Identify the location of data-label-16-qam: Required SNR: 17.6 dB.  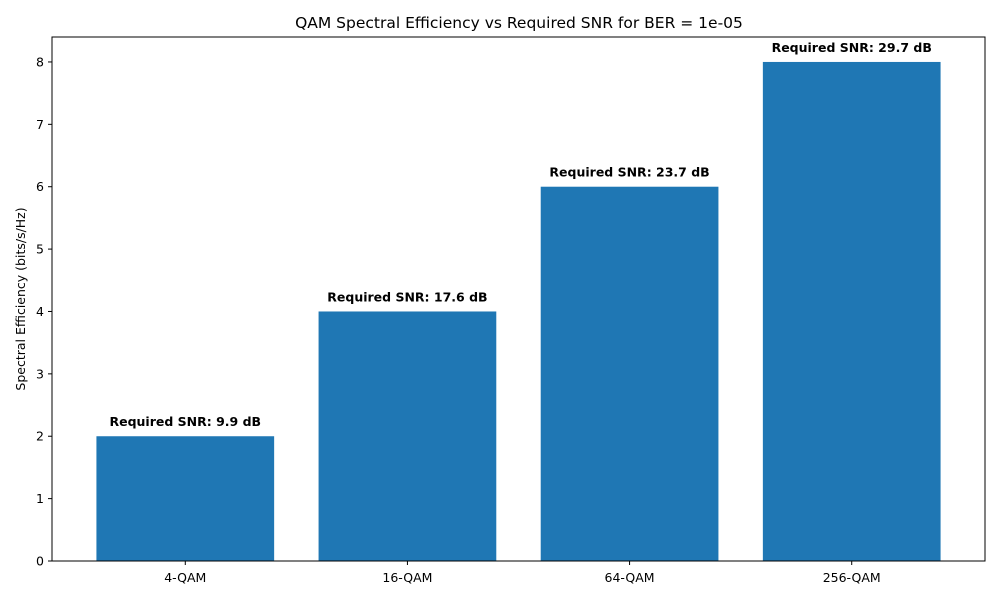
(407, 296).